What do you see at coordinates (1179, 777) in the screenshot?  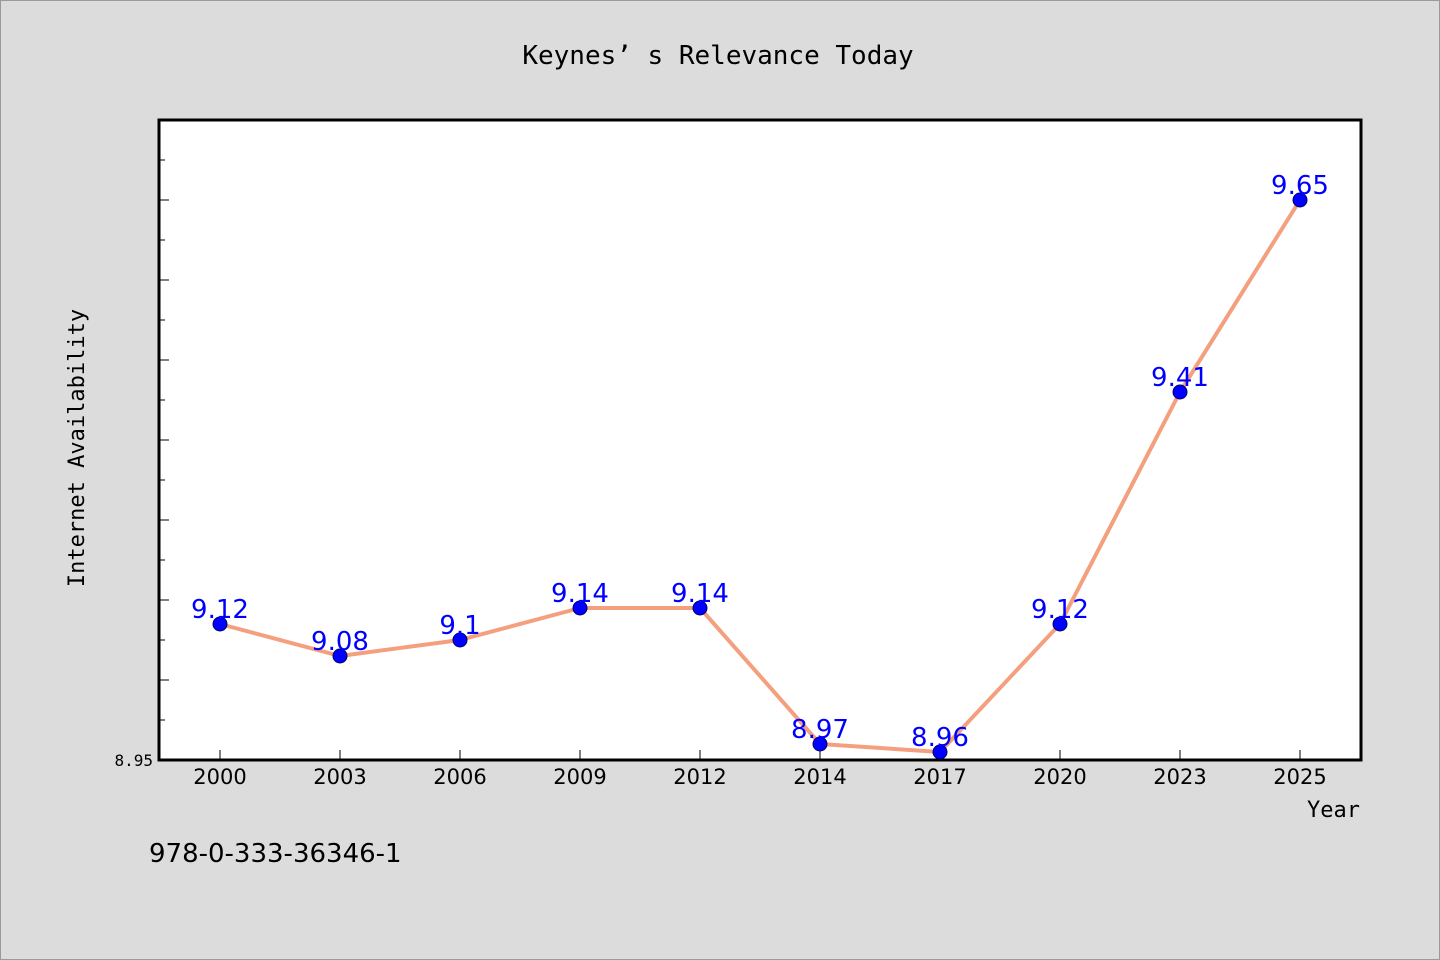 I see `x-tick-label: 2023` at bounding box center [1179, 777].